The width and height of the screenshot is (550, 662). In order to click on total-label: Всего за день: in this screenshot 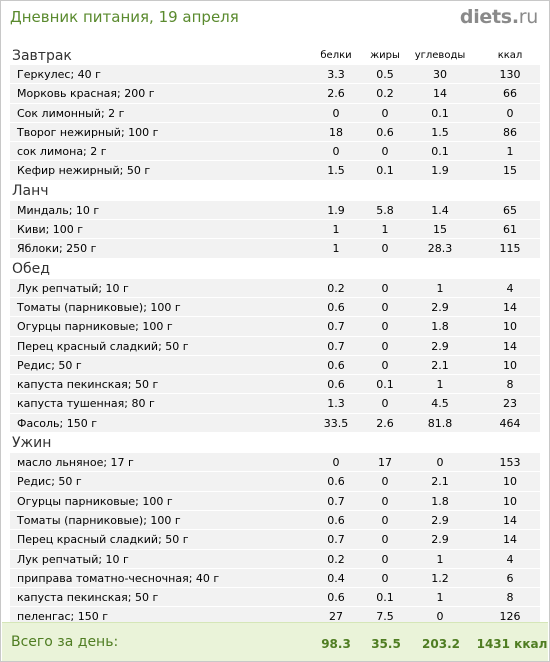, I will do `click(65, 642)`.